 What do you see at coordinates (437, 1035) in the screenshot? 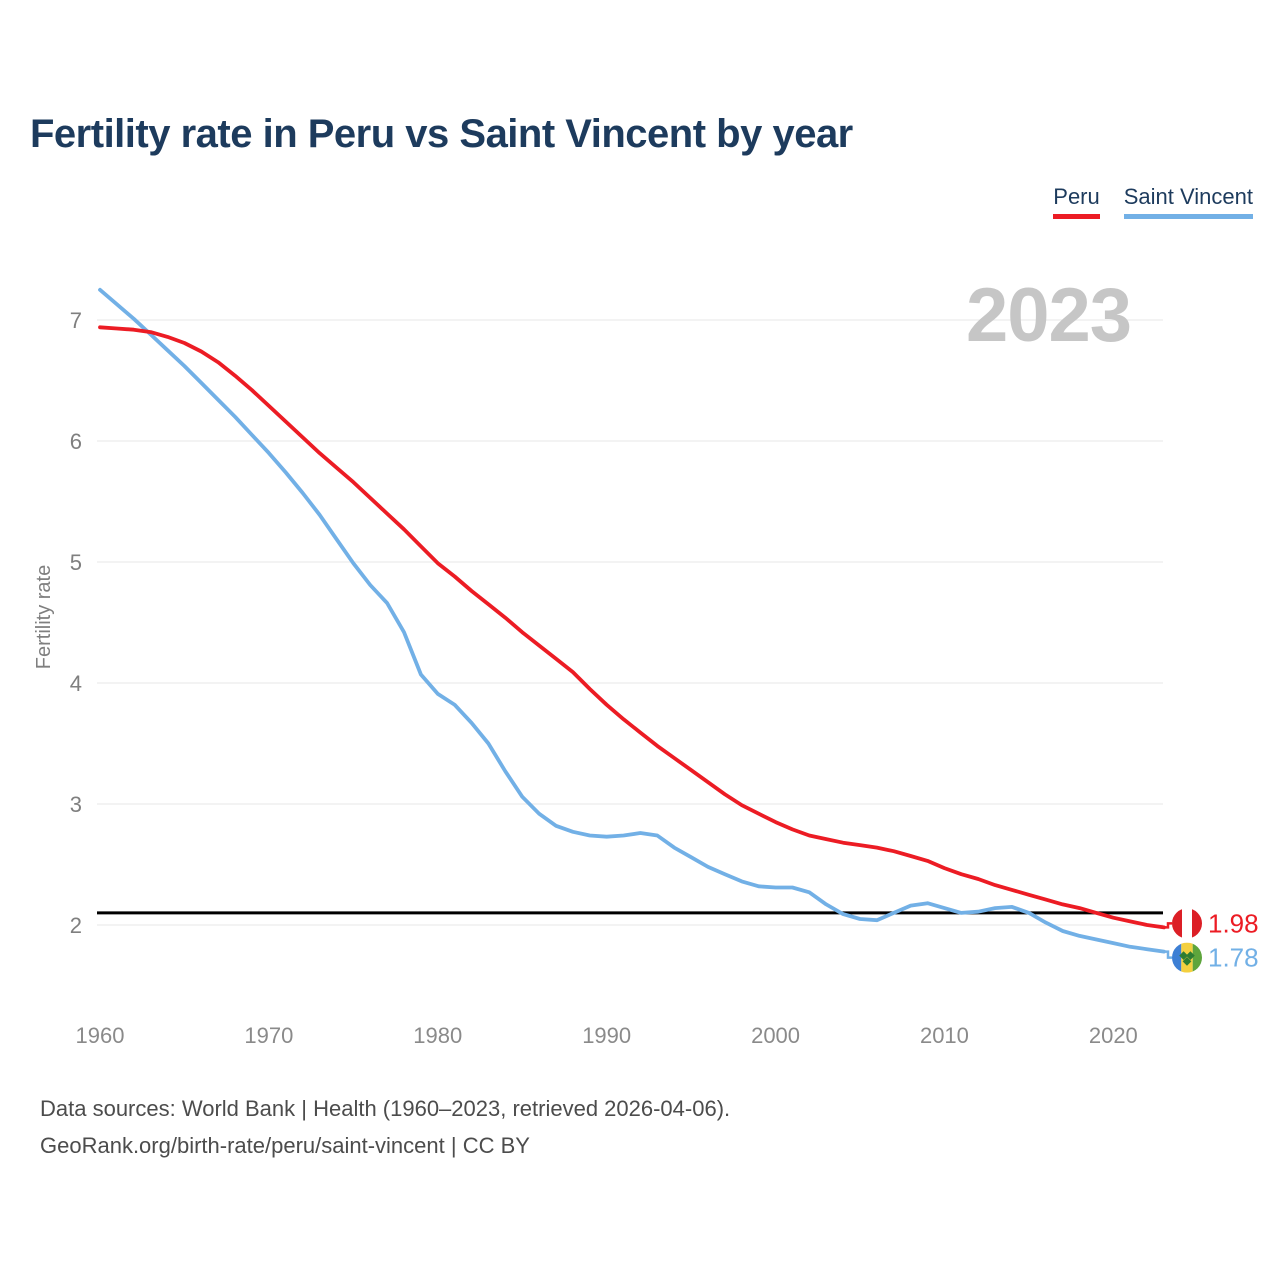
I see `x-tick-label: 1980` at bounding box center [437, 1035].